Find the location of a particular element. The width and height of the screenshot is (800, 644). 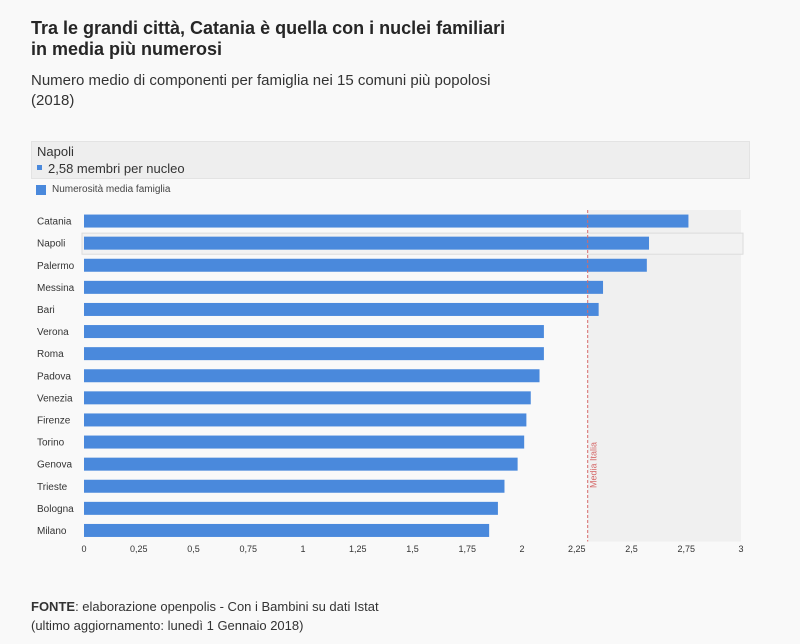

x-tick-label: 0,25 is located at coordinates (139, 549).